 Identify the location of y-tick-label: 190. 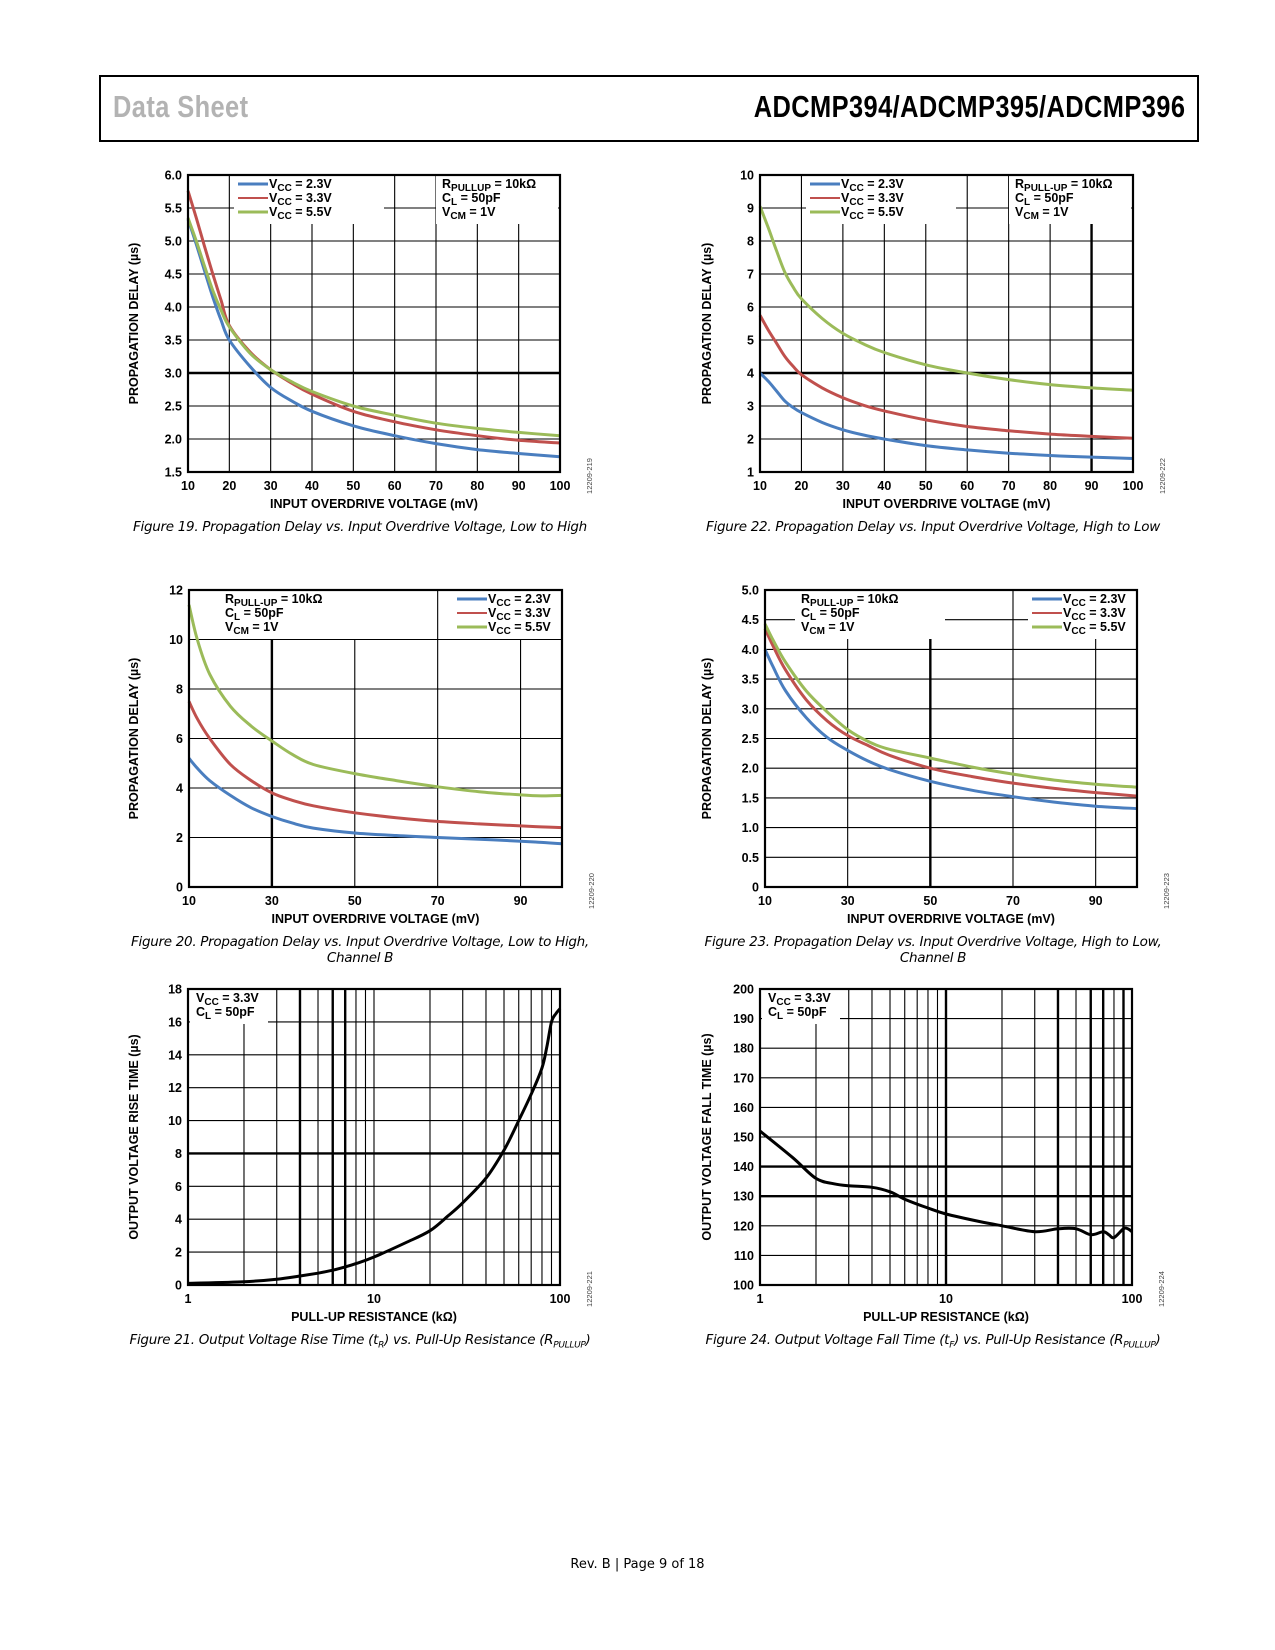
(743, 1019).